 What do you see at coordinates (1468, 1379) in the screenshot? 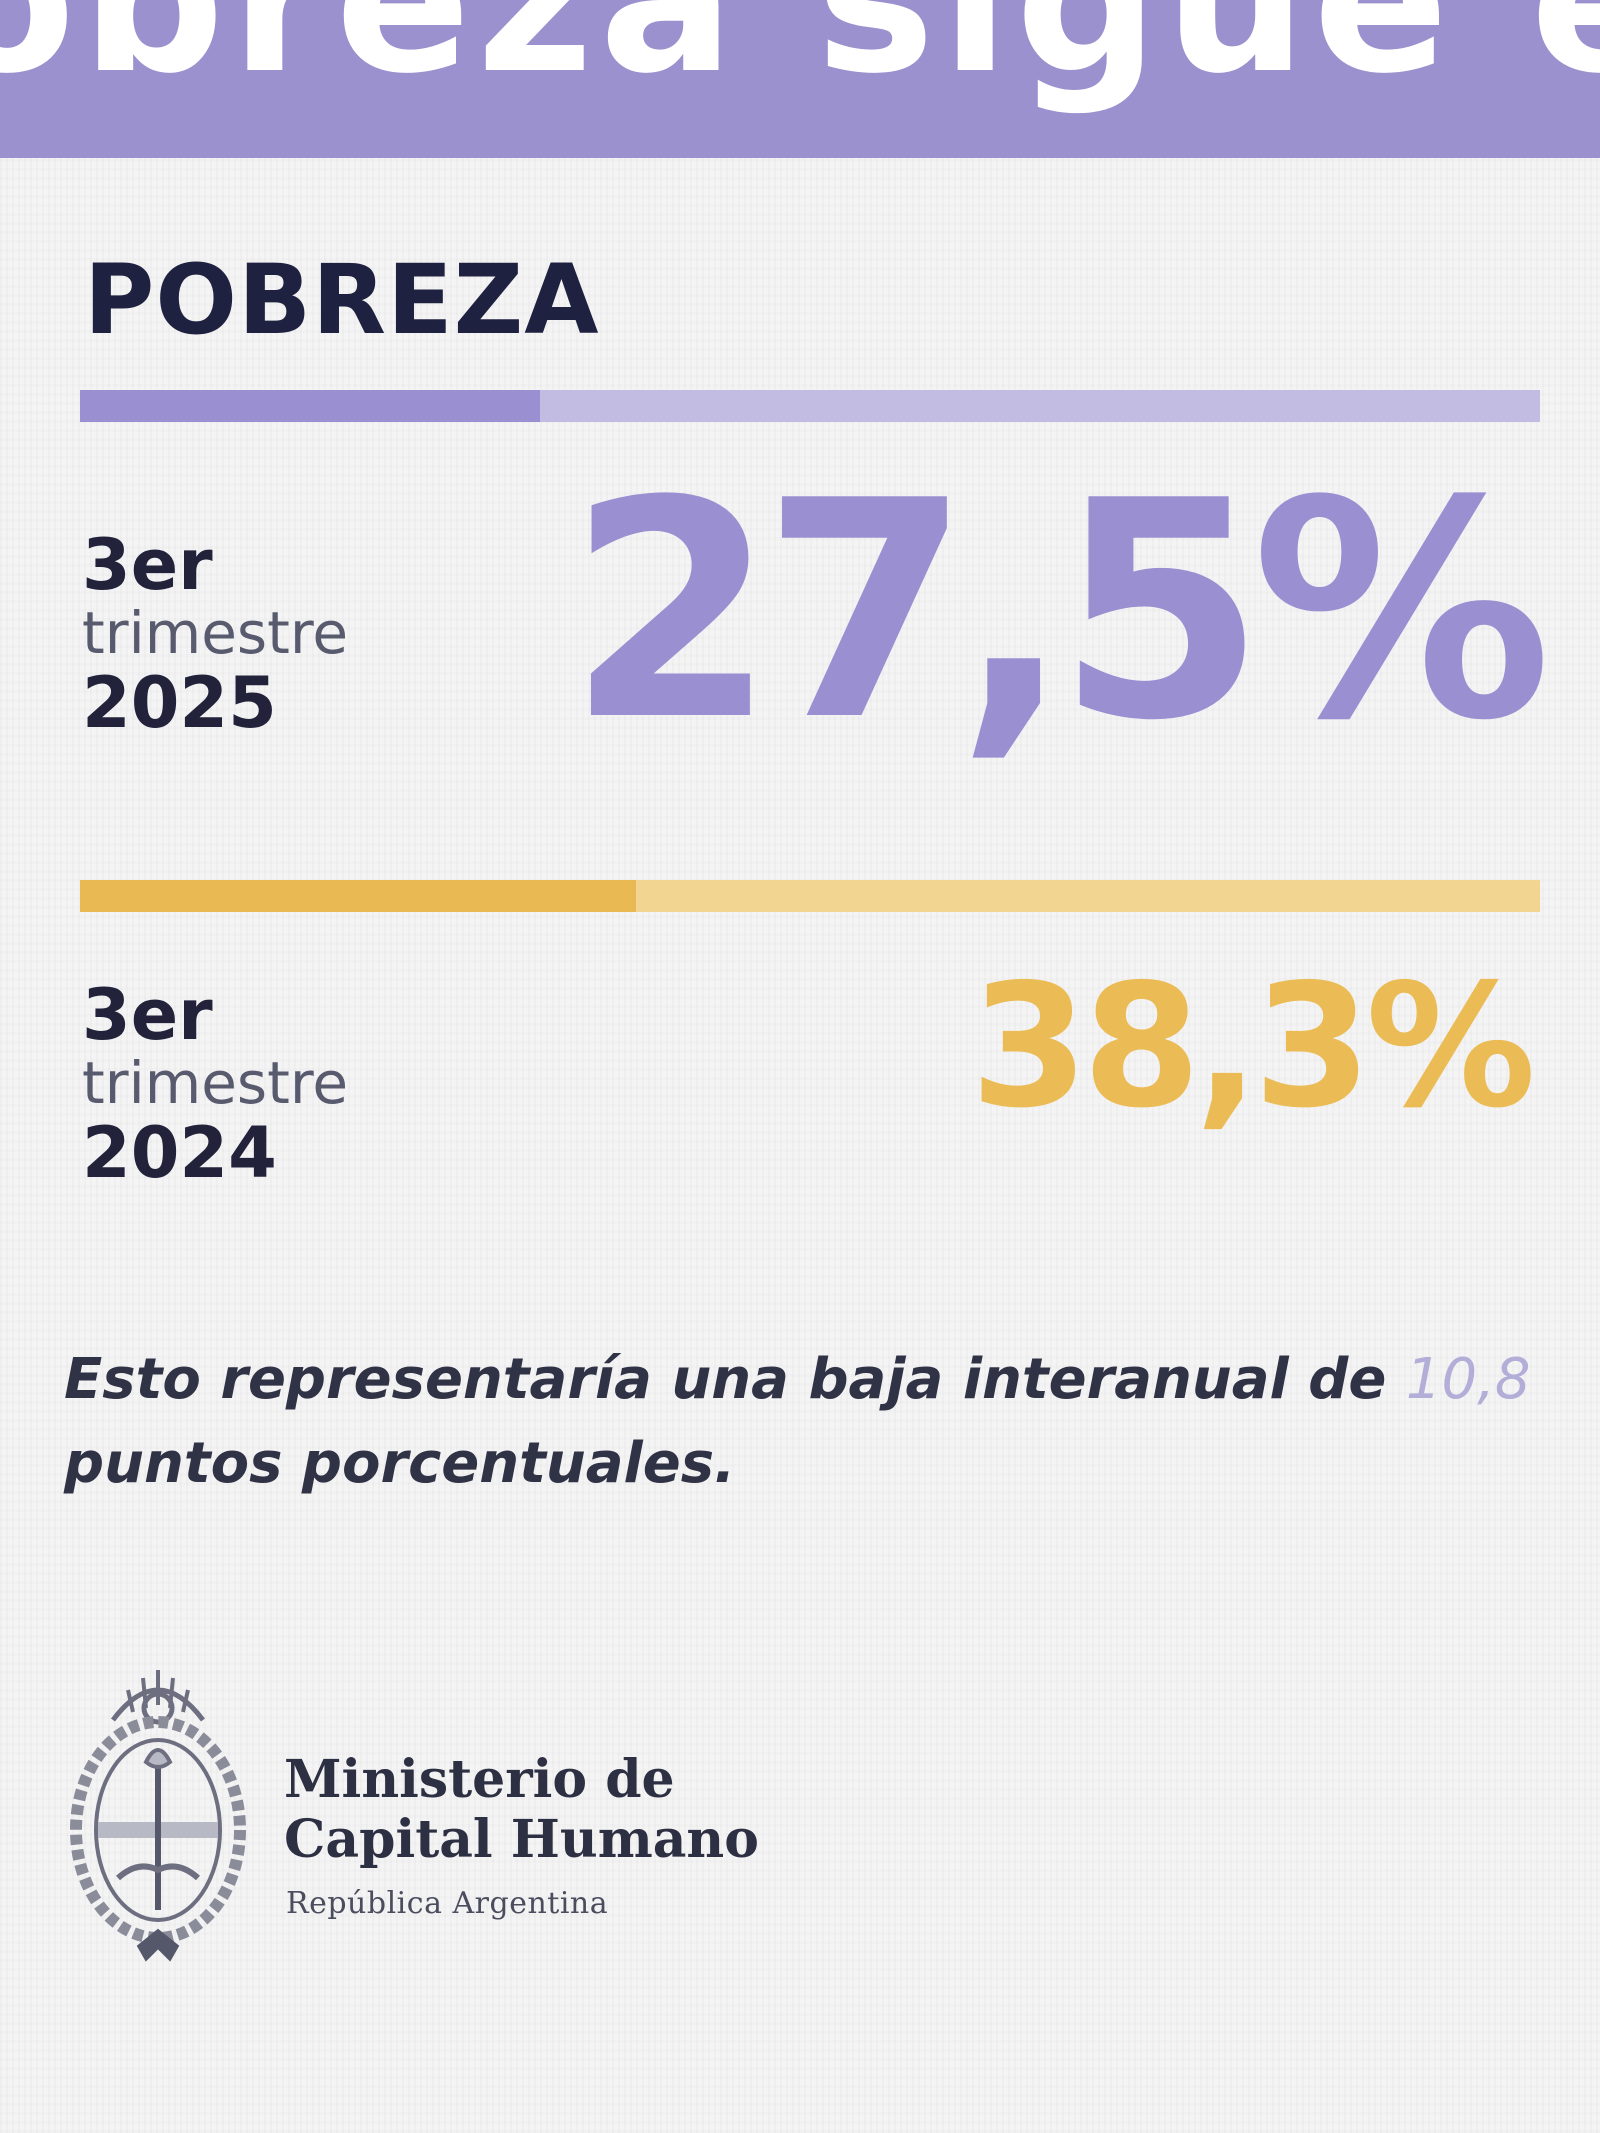
I see `note-highlight-value: 10,8` at bounding box center [1468, 1379].